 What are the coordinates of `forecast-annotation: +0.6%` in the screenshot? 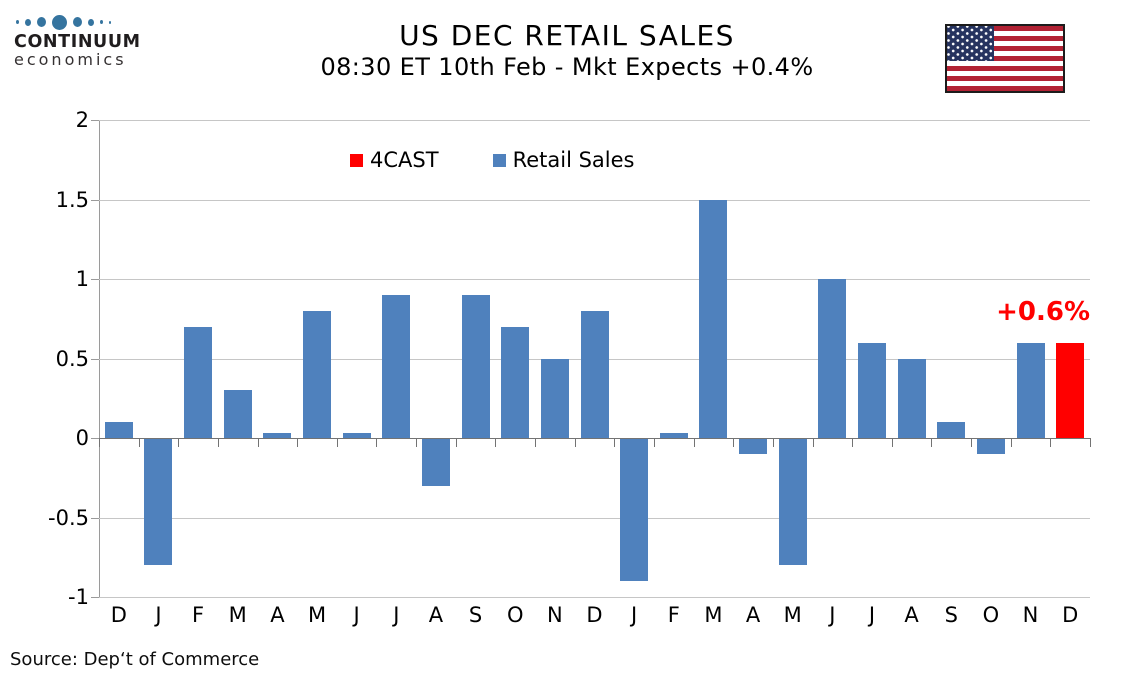 It's located at (1043, 312).